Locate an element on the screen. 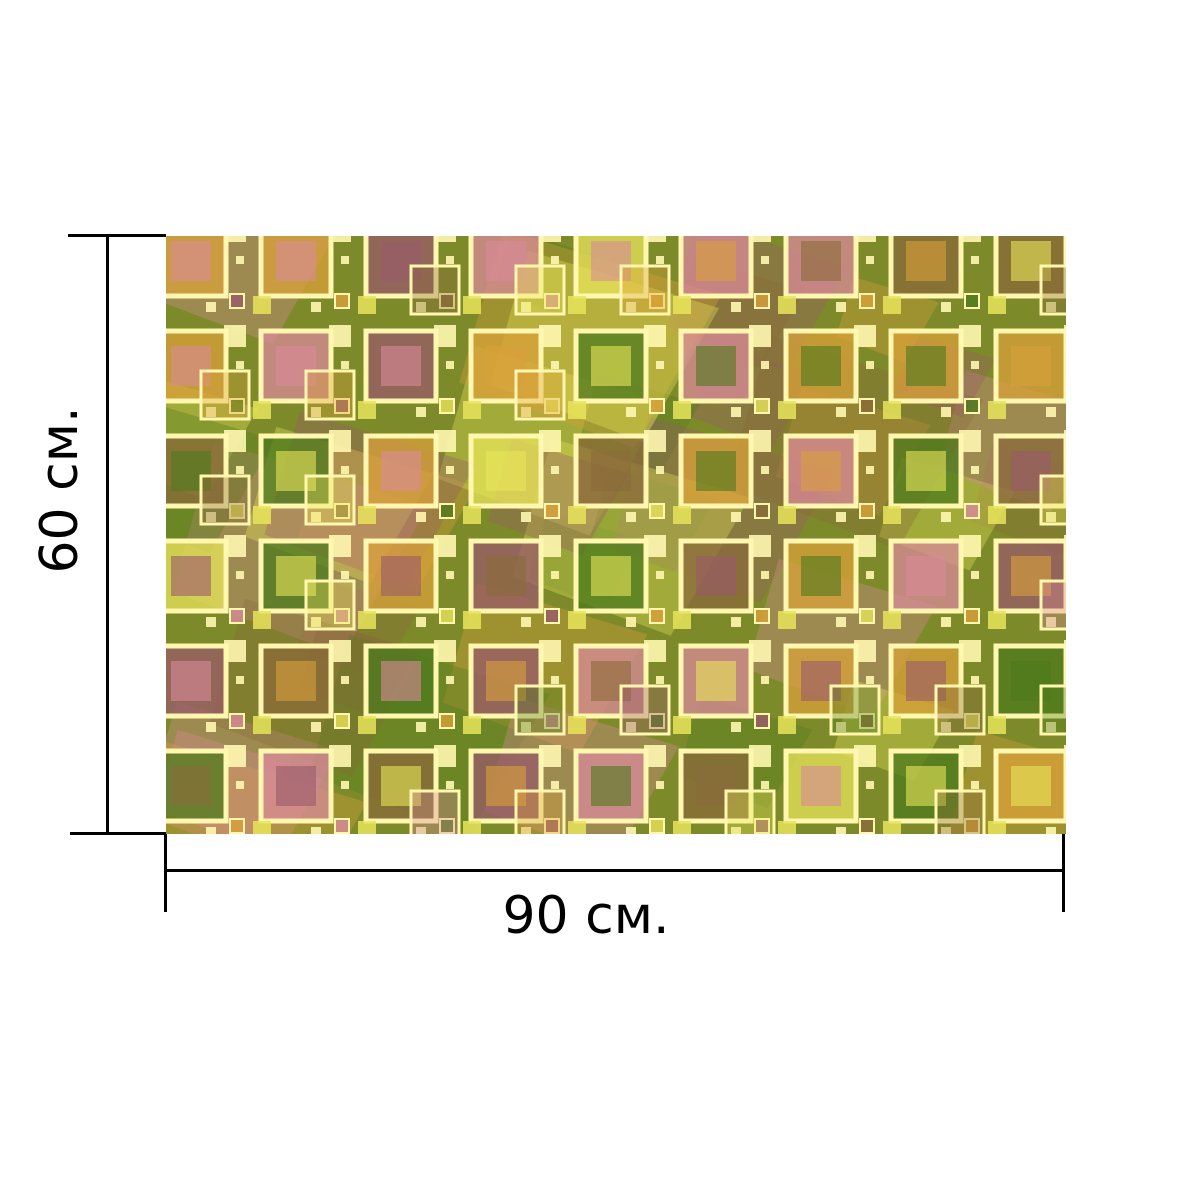 This screenshot has width=1200, height=1200. width-label: 90 см. is located at coordinates (586, 916).